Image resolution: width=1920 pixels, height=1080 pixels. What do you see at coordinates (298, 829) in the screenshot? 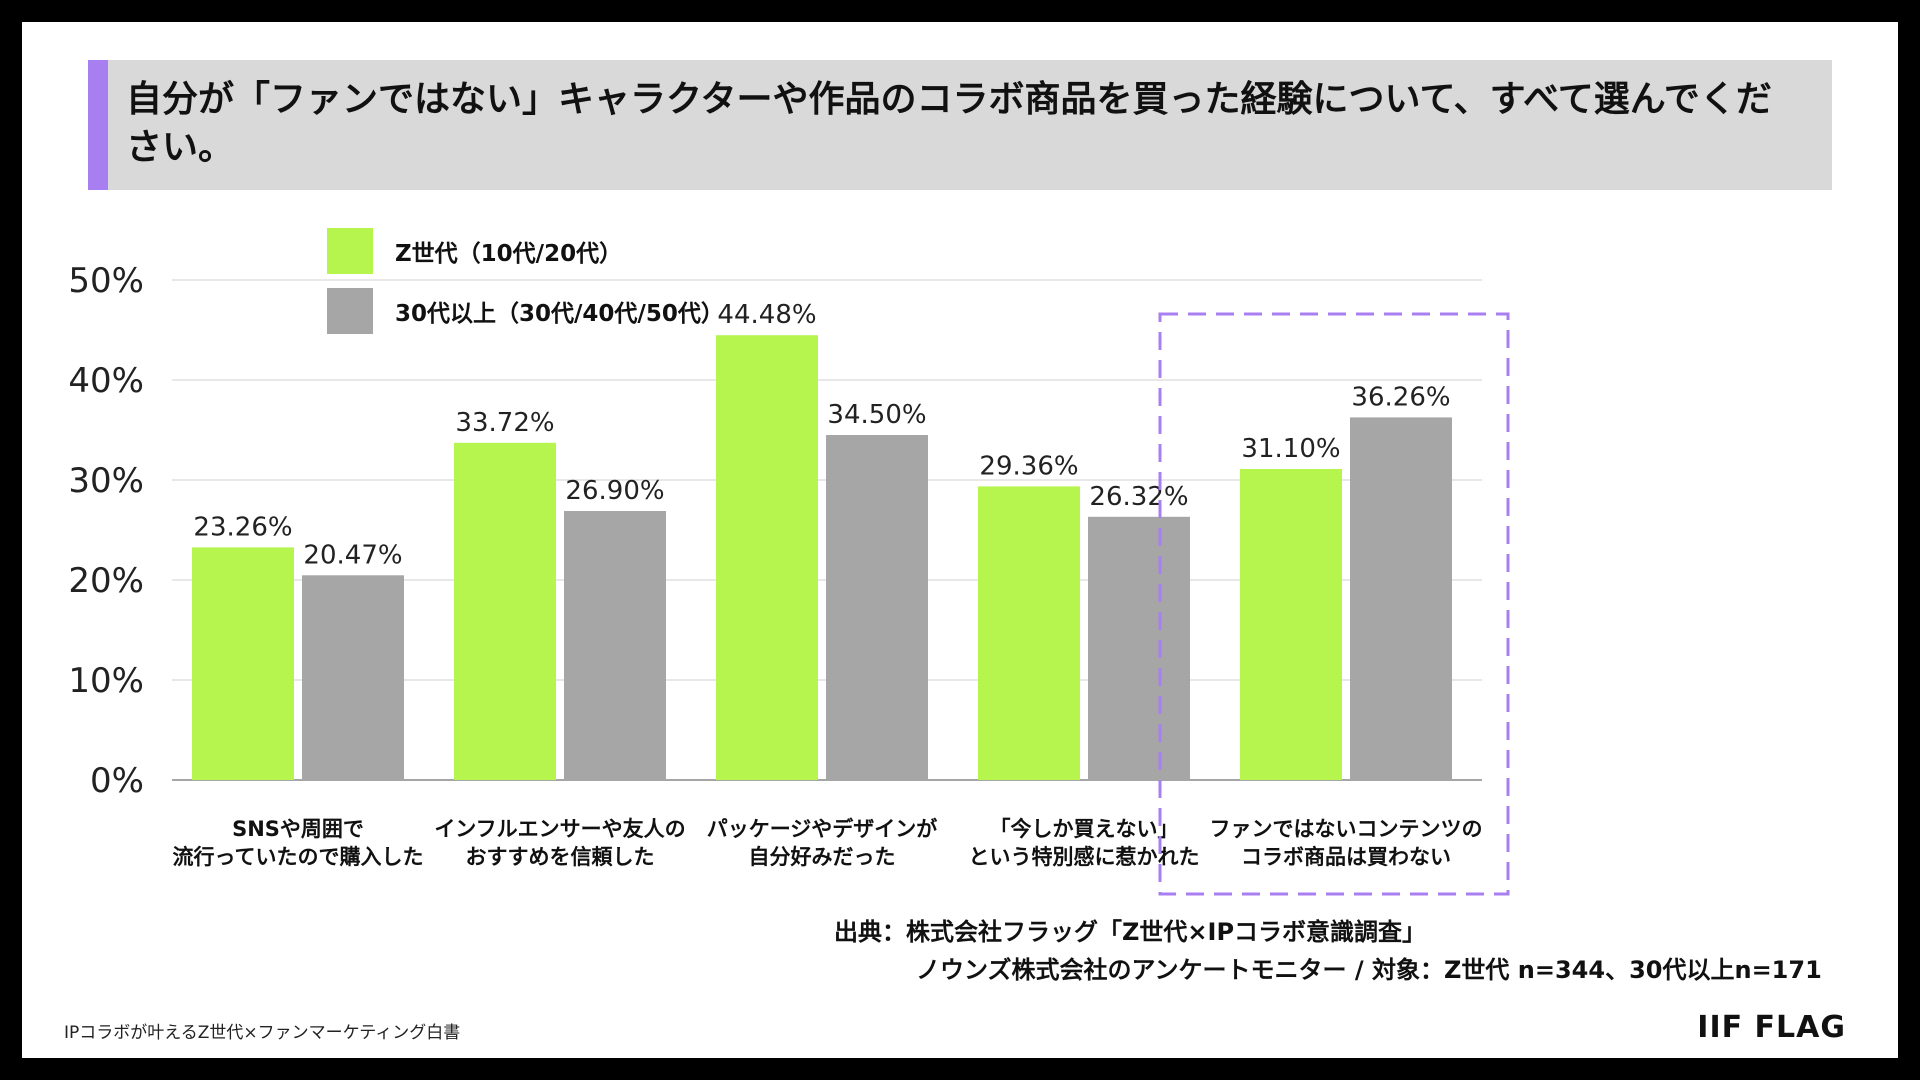
I see `x-tick-label: SNSや周囲で` at bounding box center [298, 829].